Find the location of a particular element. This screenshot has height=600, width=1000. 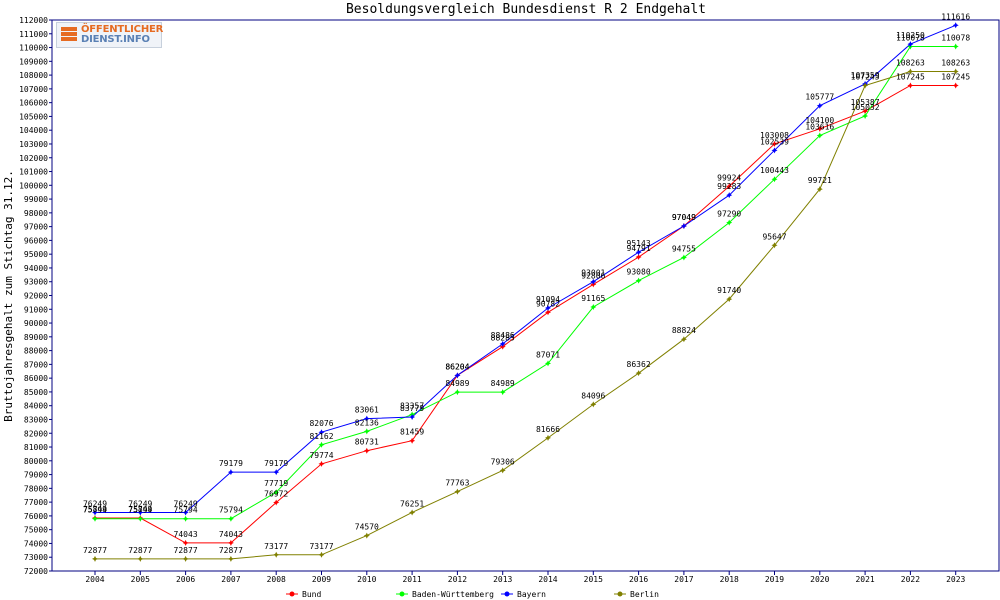

logo-line-1: ÖFFENTLICHER is located at coordinates (122, 29).